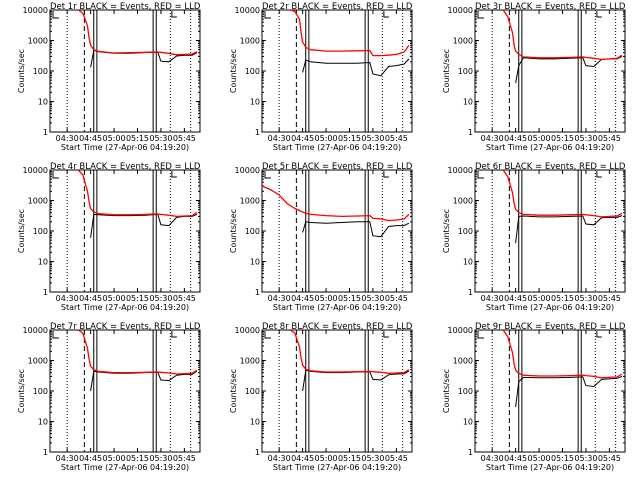 The image size is (640, 480). I want to click on panel-title: Det 3r BLACK = Events, RED = LLD, so click(550, 7).